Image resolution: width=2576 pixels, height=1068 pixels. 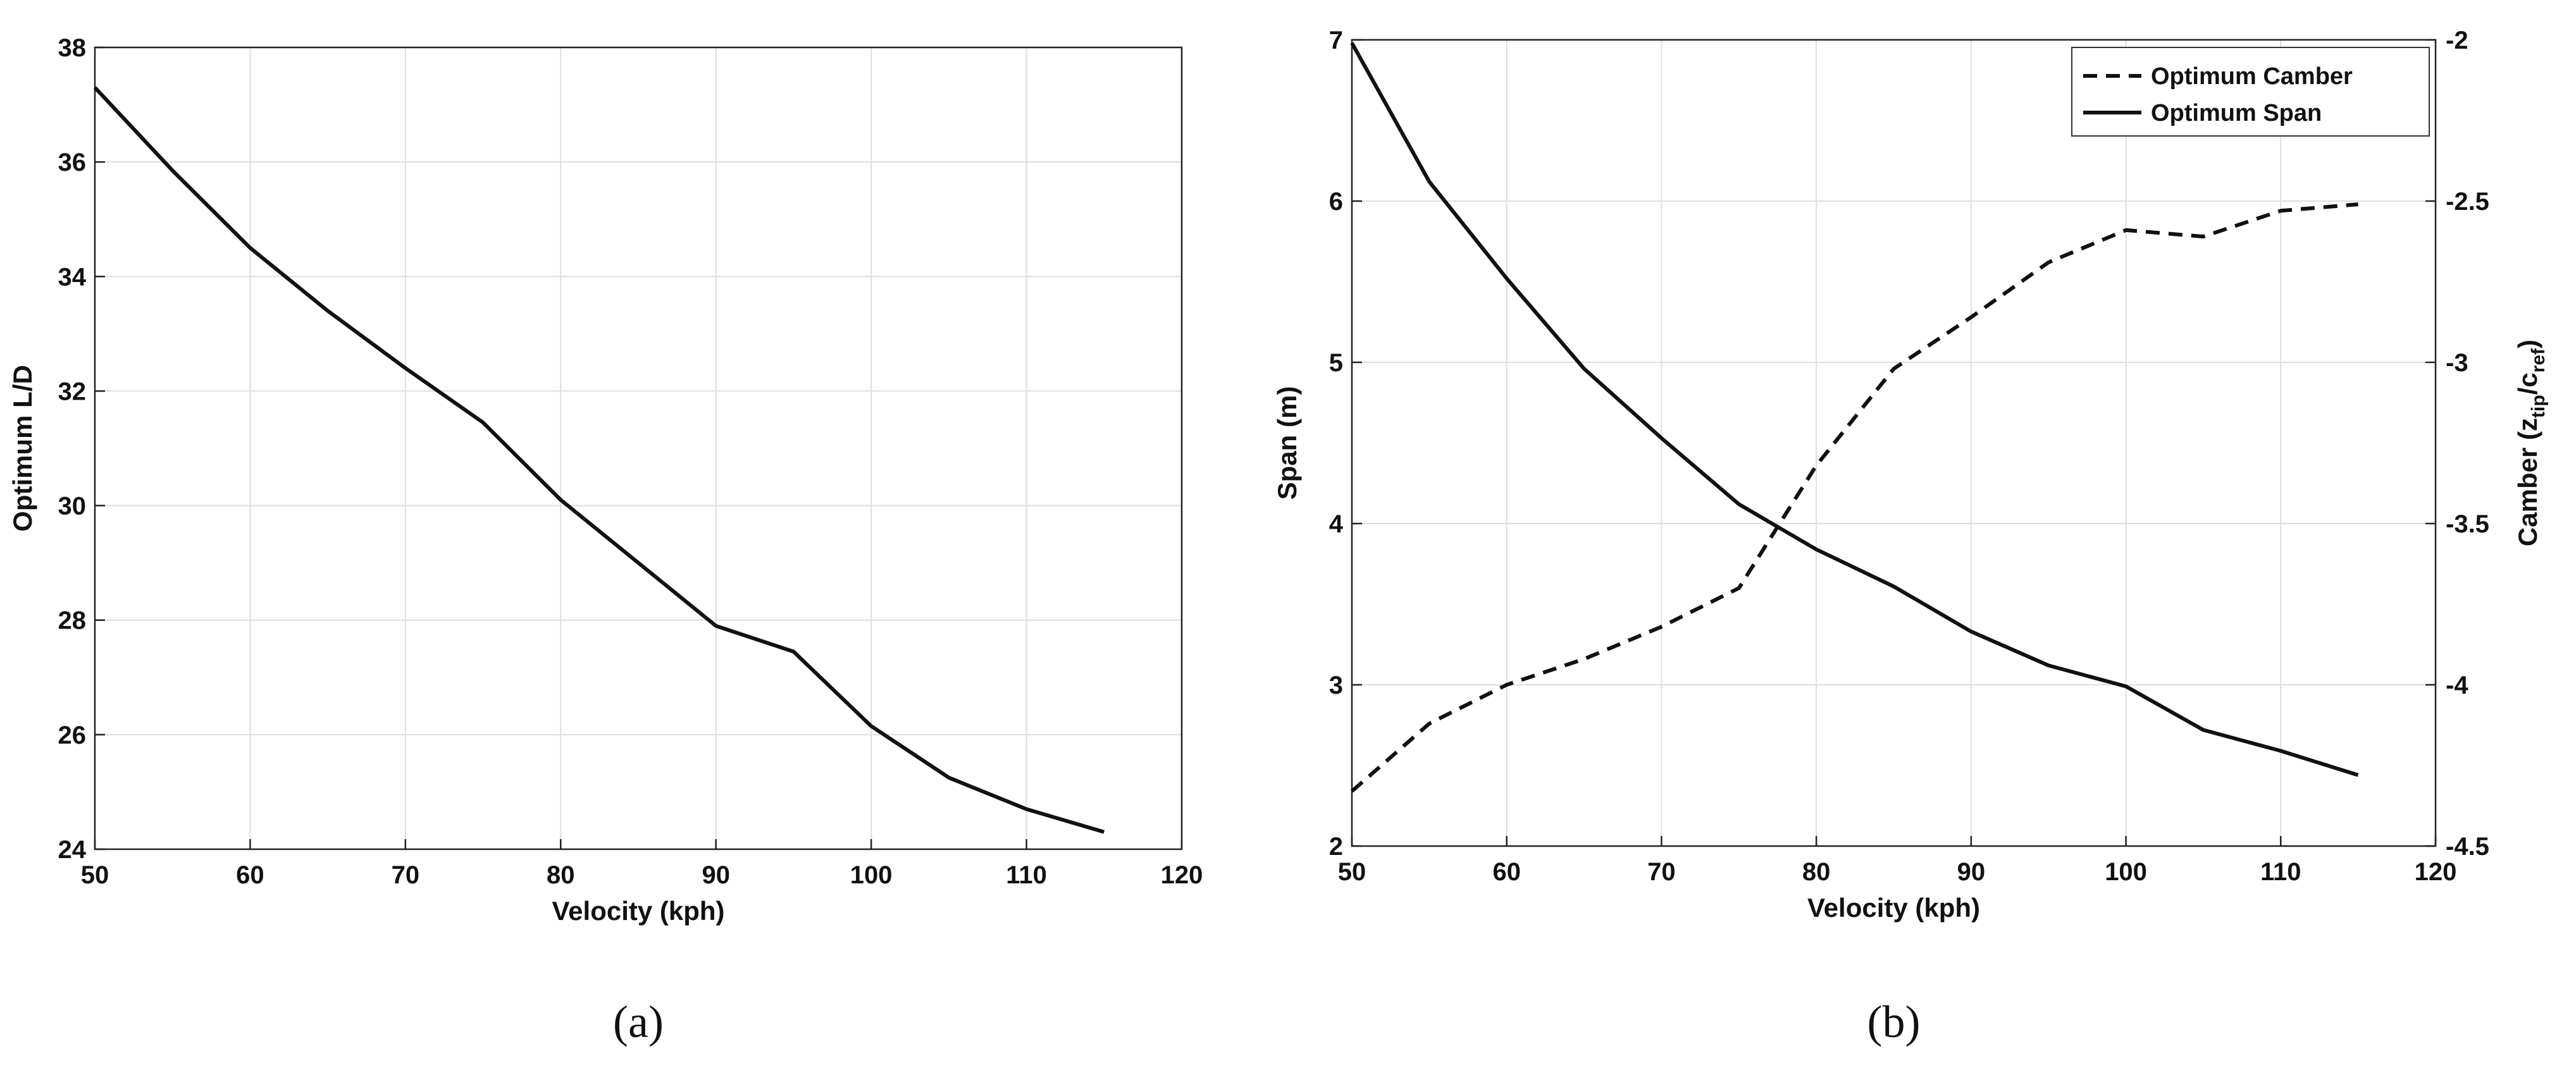 I want to click on camber-label-main: Camber (z, so click(x=2528, y=482).